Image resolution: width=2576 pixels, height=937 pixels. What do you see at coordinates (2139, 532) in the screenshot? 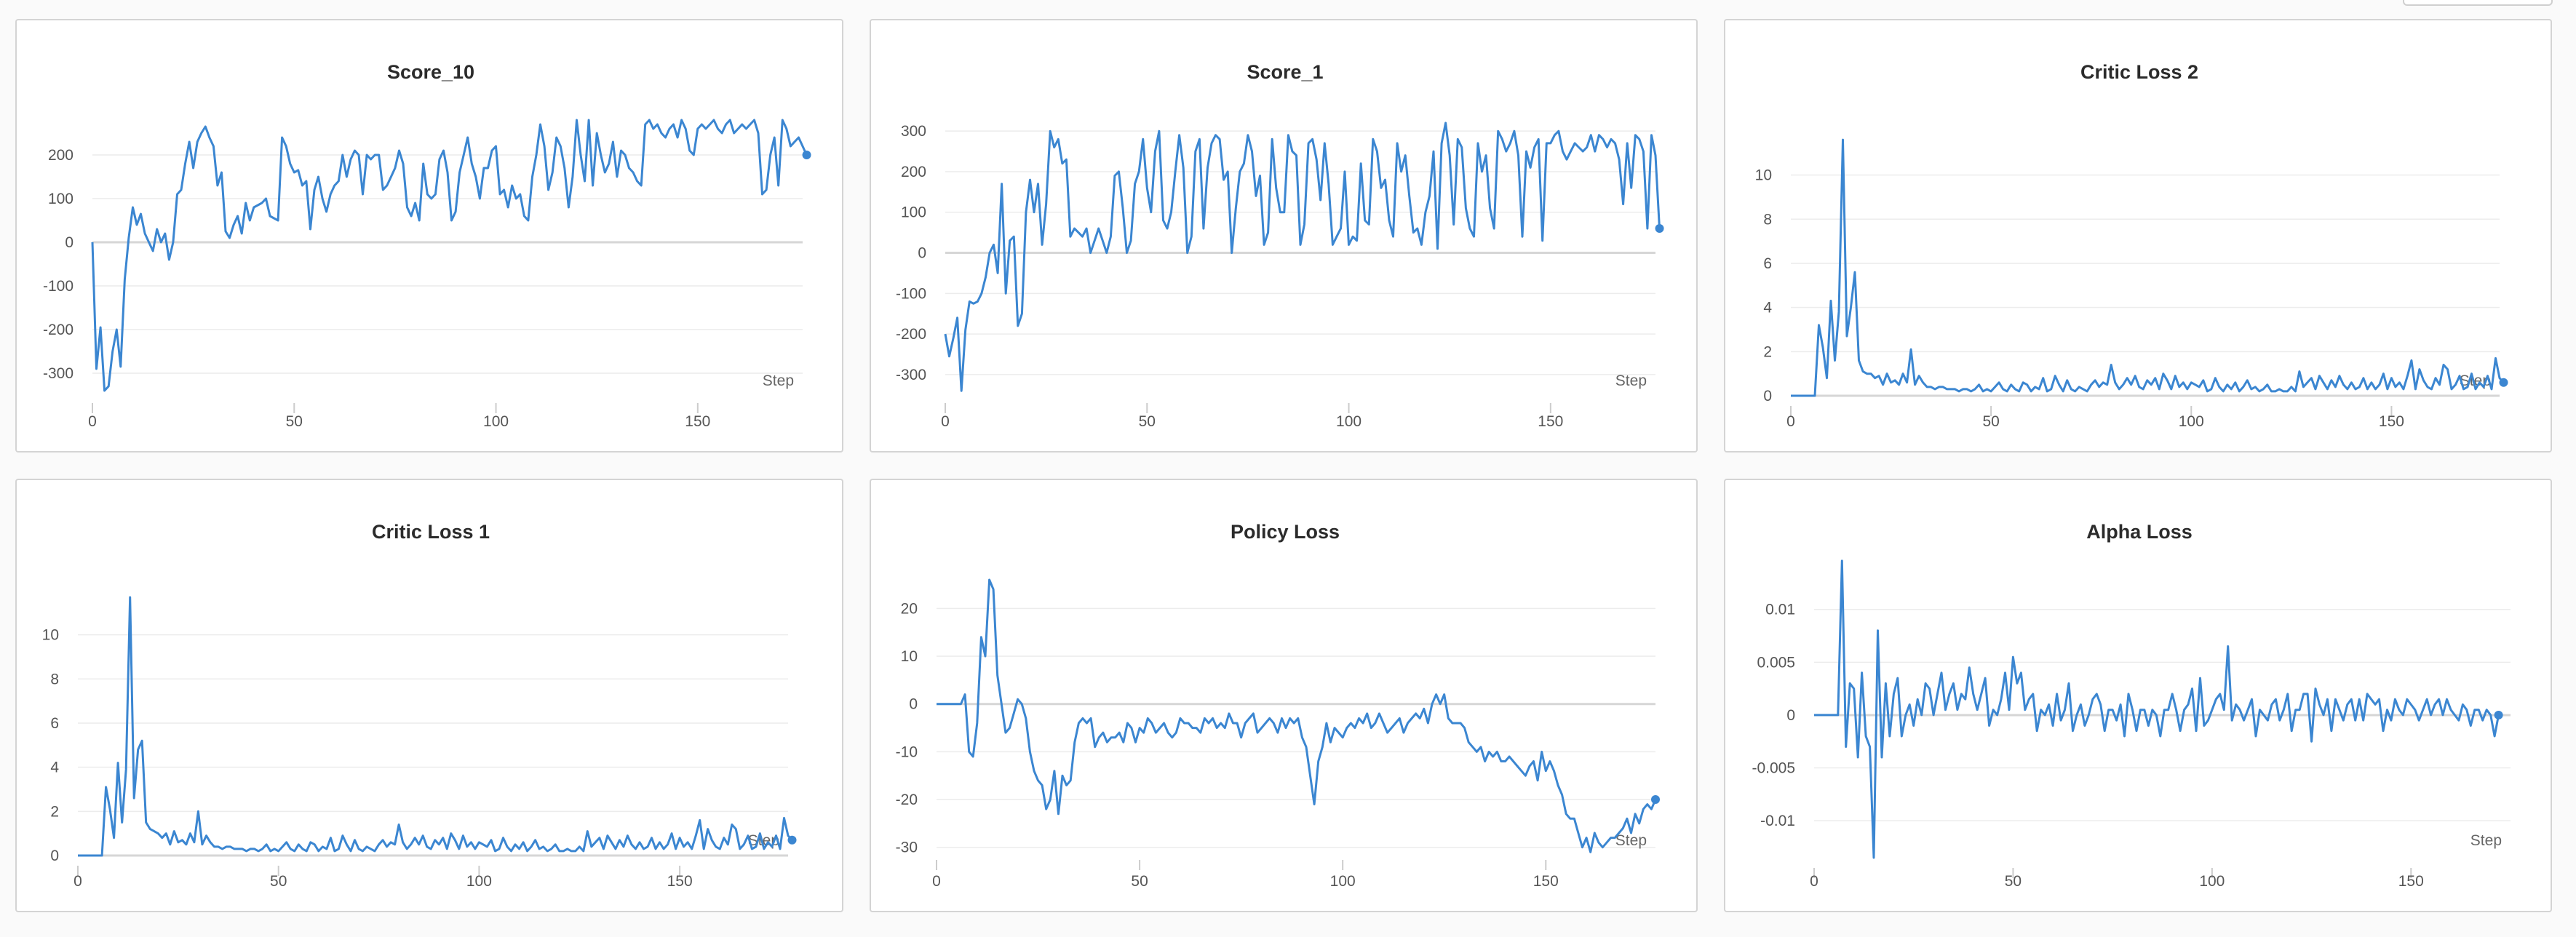
I see `chart-title: Alpha Loss` at bounding box center [2139, 532].